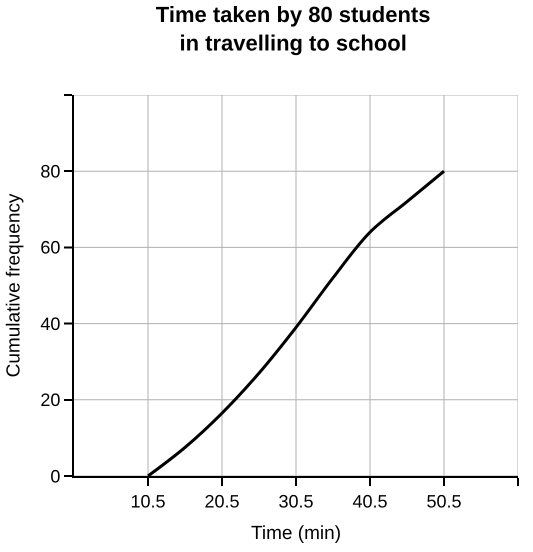 Image resolution: width=533 pixels, height=552 pixels. What do you see at coordinates (296, 533) in the screenshot?
I see `x-axis-title: Time (min)` at bounding box center [296, 533].